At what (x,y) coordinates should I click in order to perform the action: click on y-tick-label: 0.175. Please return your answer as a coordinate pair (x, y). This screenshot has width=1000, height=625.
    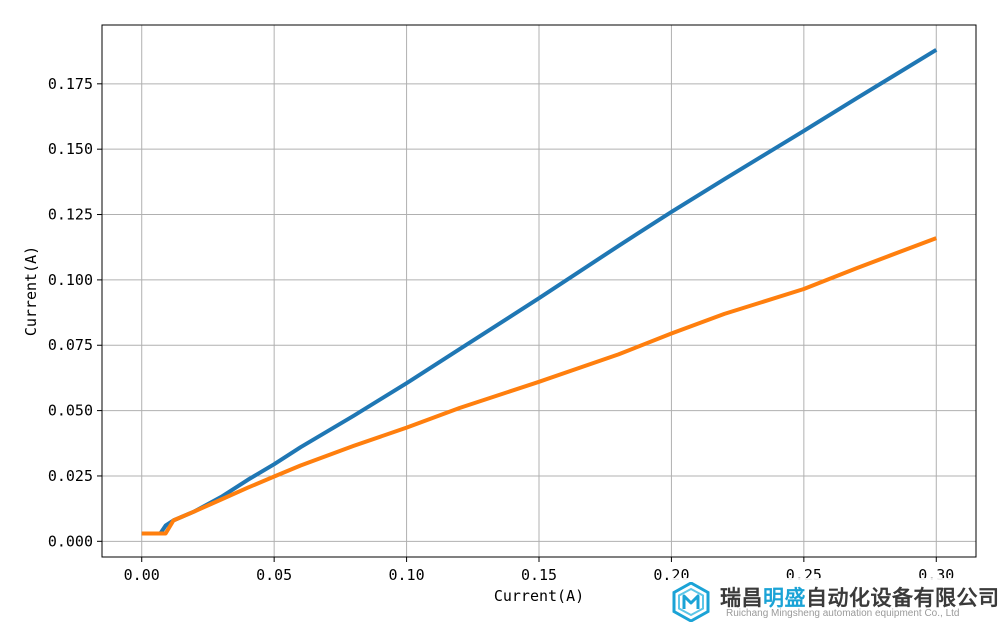
    Looking at the image, I should click on (70, 84).